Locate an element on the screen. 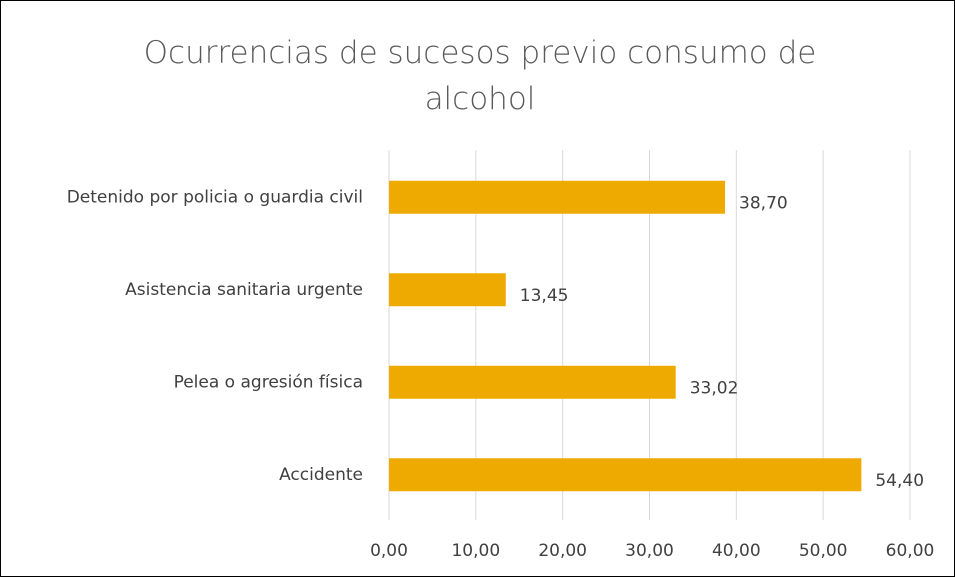 This screenshot has width=955, height=577. x-tick-label: 0,00 is located at coordinates (389, 551).